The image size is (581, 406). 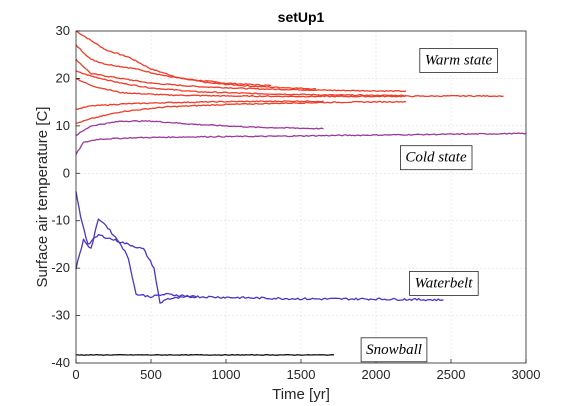 I want to click on y-tick-label: 30, so click(x=63, y=30).